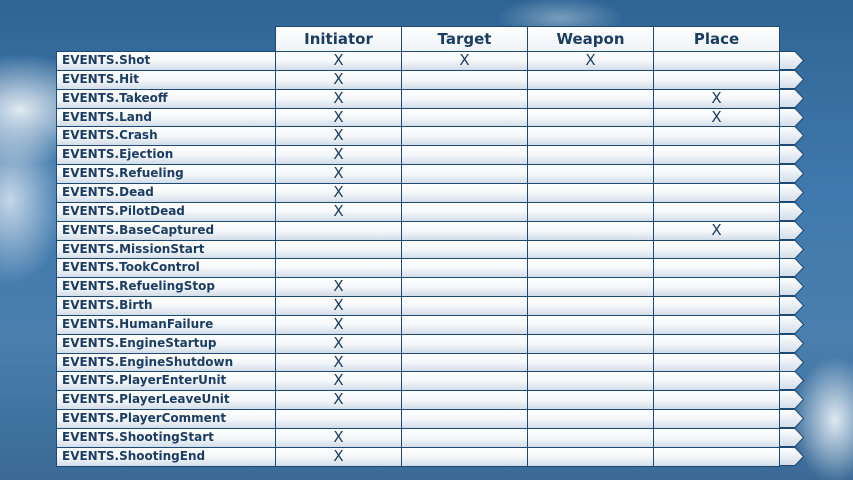  What do you see at coordinates (166, 212) in the screenshot?
I see `event-name: EVENTS.PilotDead` at bounding box center [166, 212].